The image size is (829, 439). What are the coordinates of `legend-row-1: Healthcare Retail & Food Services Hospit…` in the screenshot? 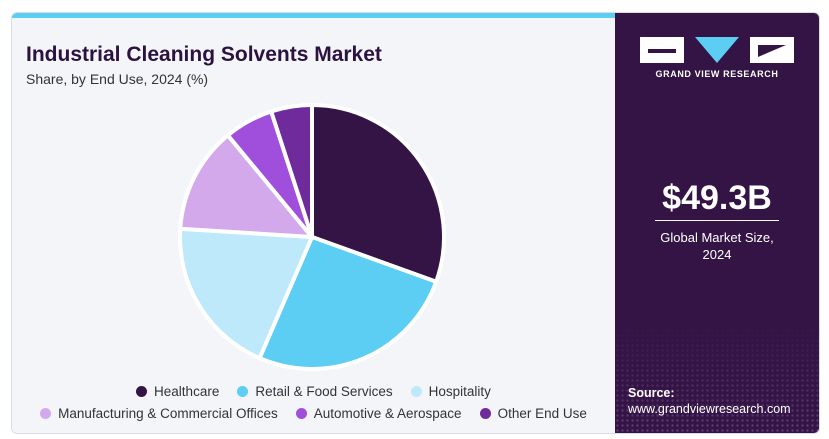 It's located at (313, 391).